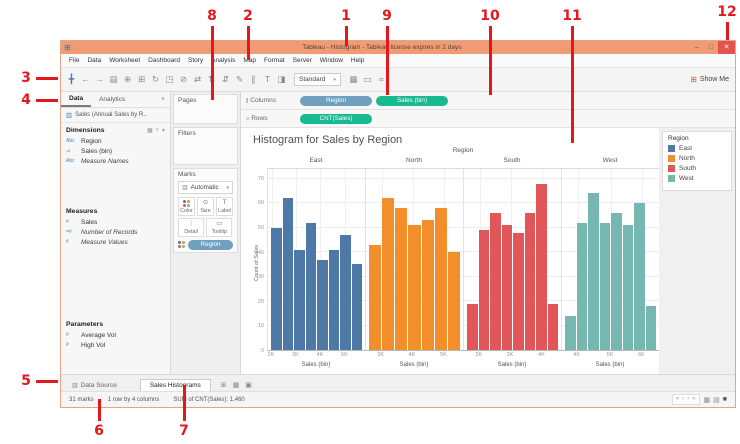 Image resolution: width=740 pixels, height=444 pixels. I want to click on share-workbook-icon: ∝, so click(381, 79).